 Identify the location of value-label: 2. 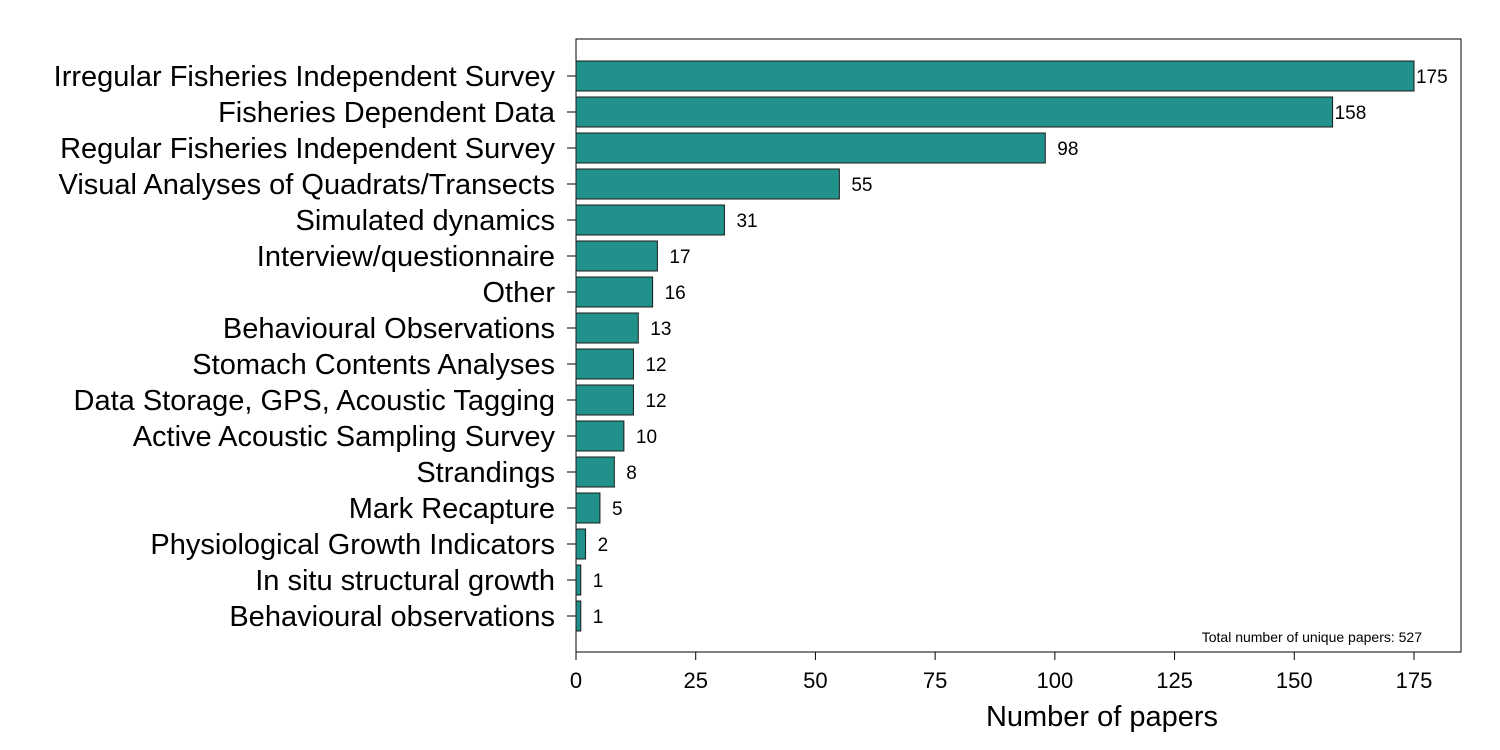
(603, 545).